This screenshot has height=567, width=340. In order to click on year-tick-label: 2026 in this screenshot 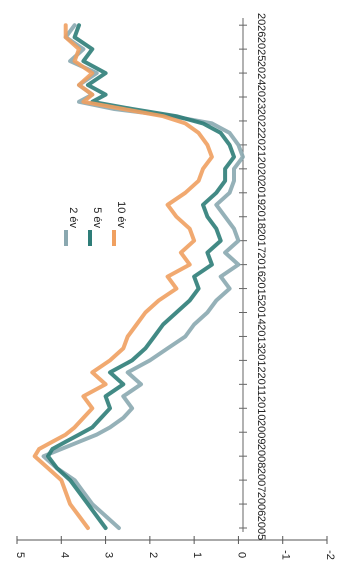, I will do `click(261, 25)`.